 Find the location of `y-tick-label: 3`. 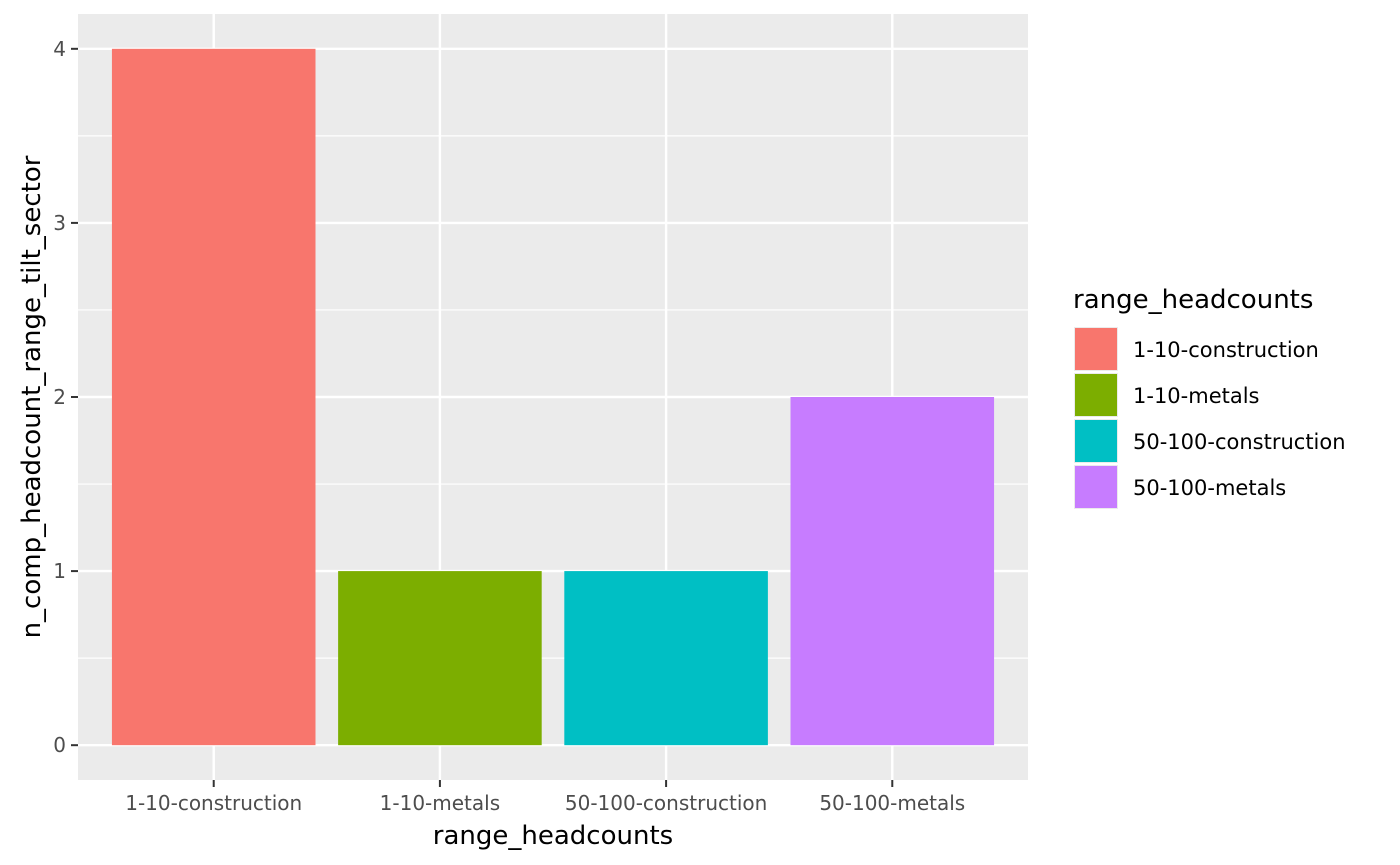

y-tick-label: 3 is located at coordinates (59, 223).